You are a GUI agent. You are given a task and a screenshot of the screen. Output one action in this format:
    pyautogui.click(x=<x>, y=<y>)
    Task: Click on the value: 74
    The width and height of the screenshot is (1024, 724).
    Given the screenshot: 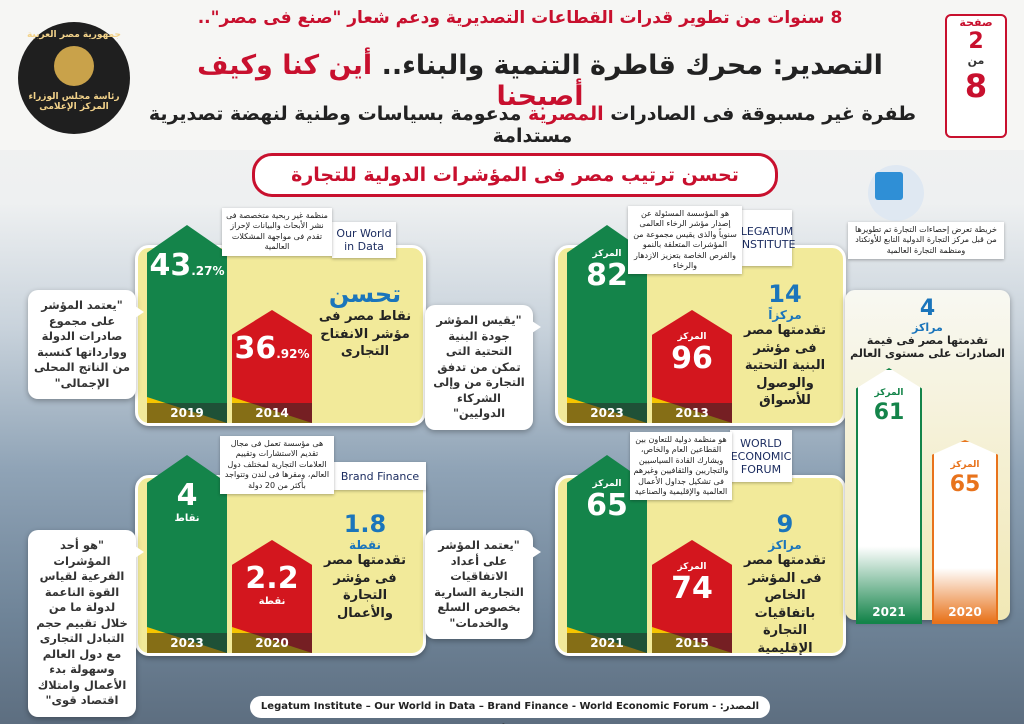 What is the action you would take?
    pyautogui.click(x=692, y=588)
    